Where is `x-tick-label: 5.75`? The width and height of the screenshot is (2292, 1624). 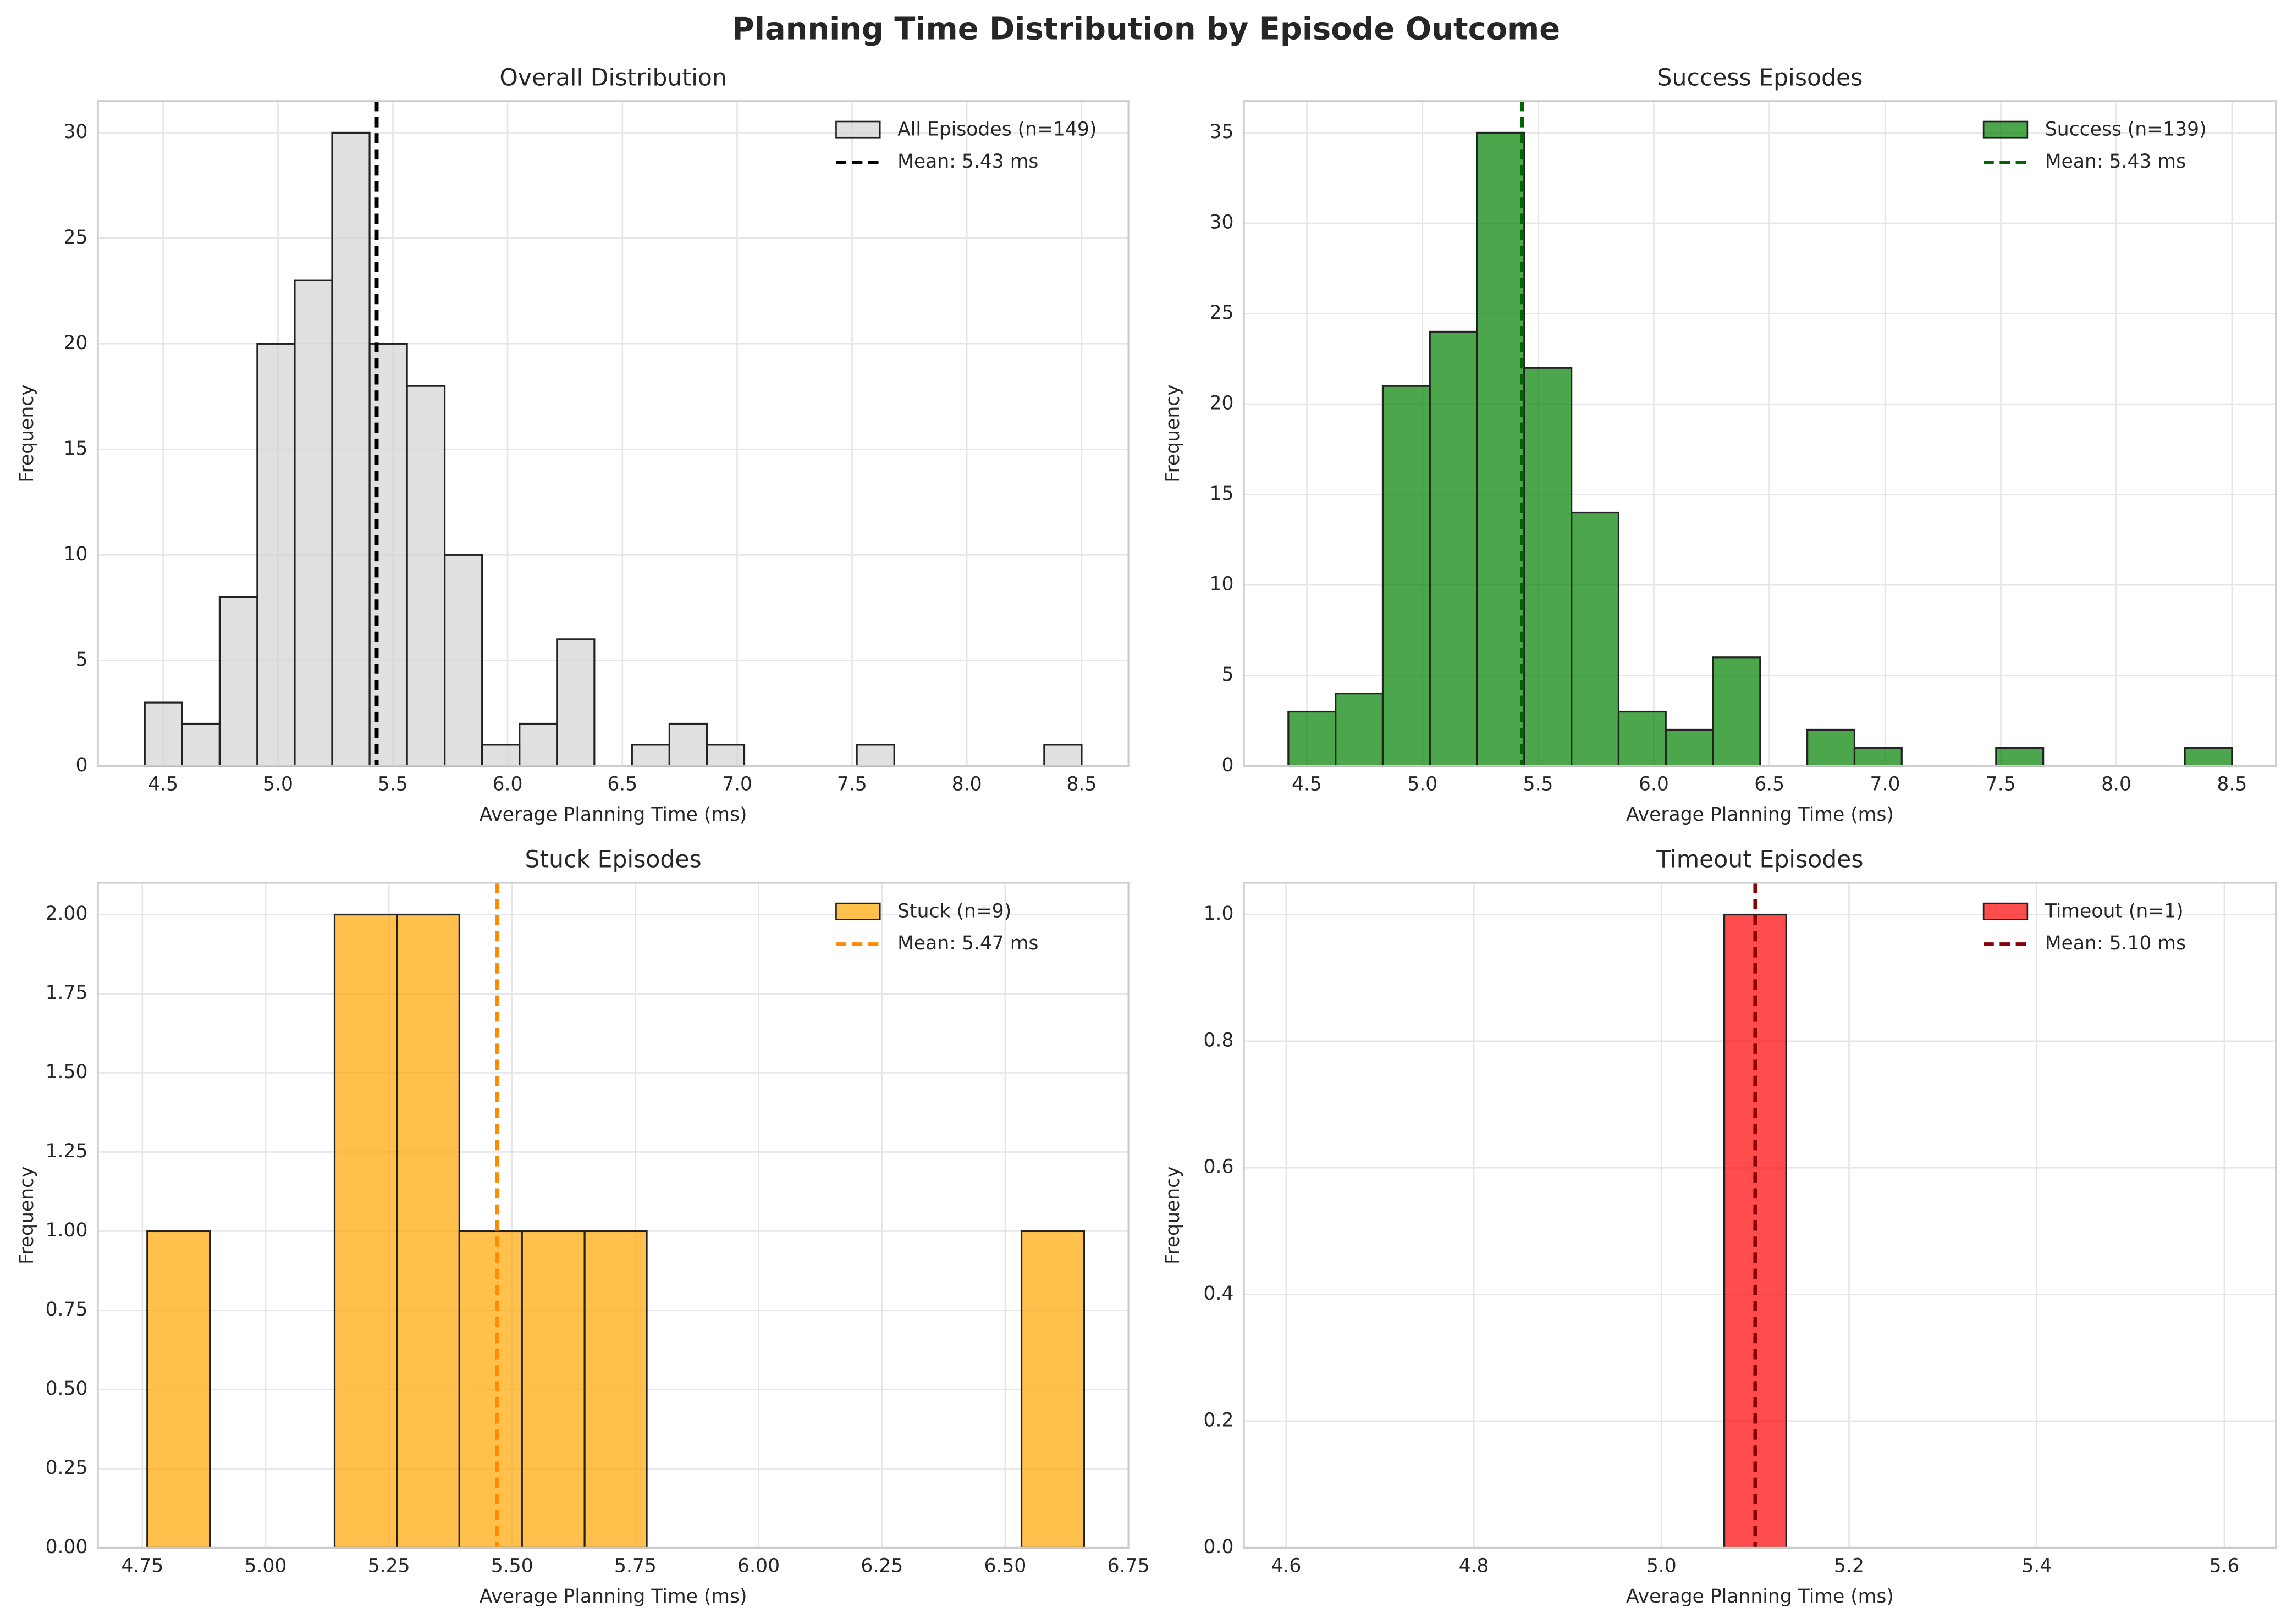 x-tick-label: 5.75 is located at coordinates (635, 1566).